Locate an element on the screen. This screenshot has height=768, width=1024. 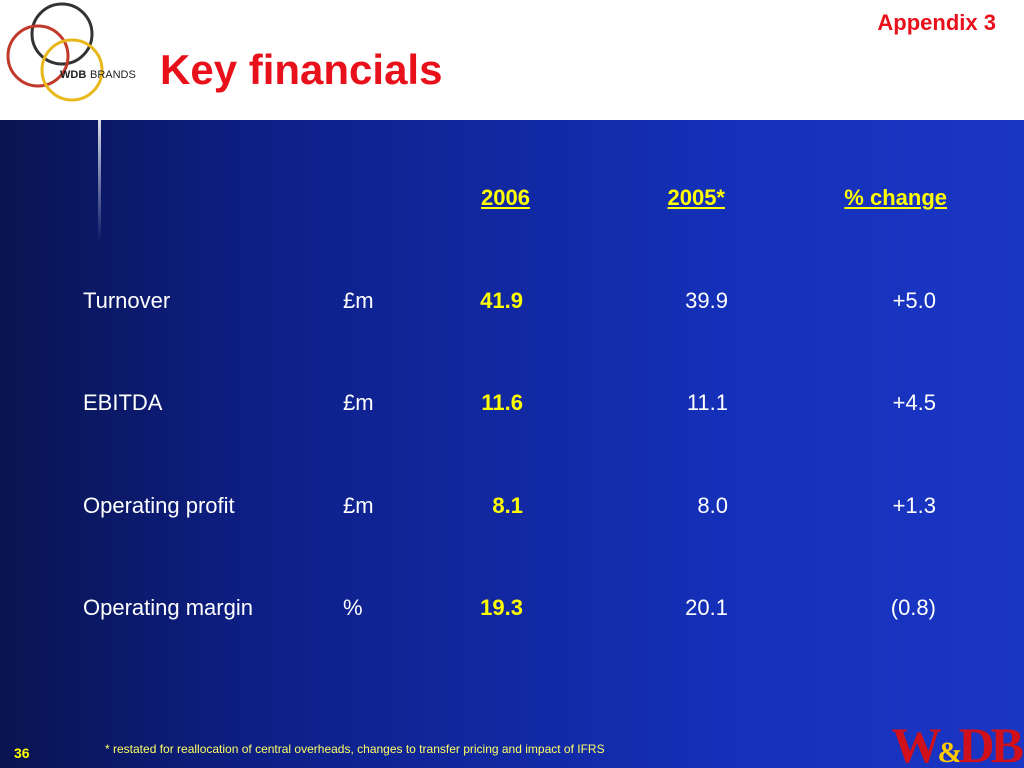
logo: WDB BRANDS is located at coordinates (71, 52).